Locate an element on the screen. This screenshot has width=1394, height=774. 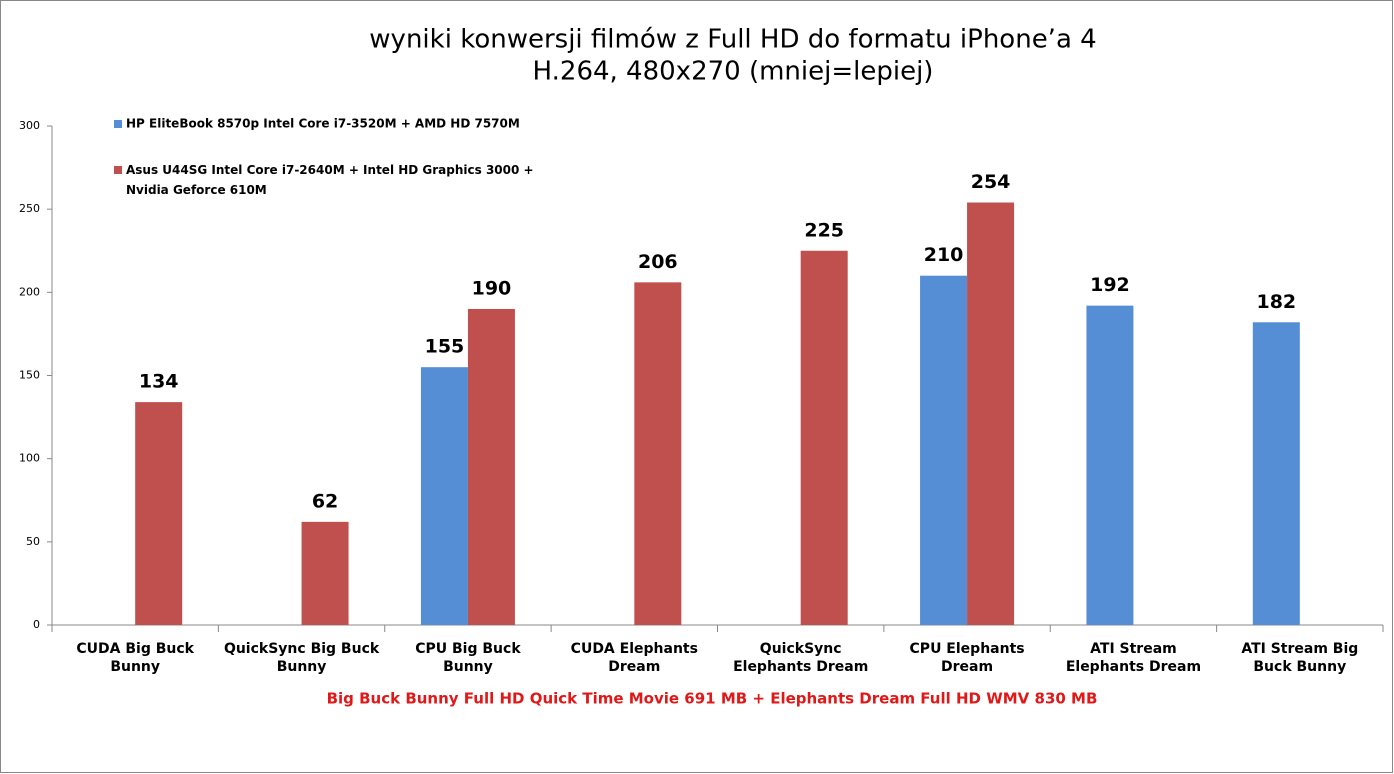
x-tick-label: CUDA Big Buck Bunny is located at coordinates (135, 658).